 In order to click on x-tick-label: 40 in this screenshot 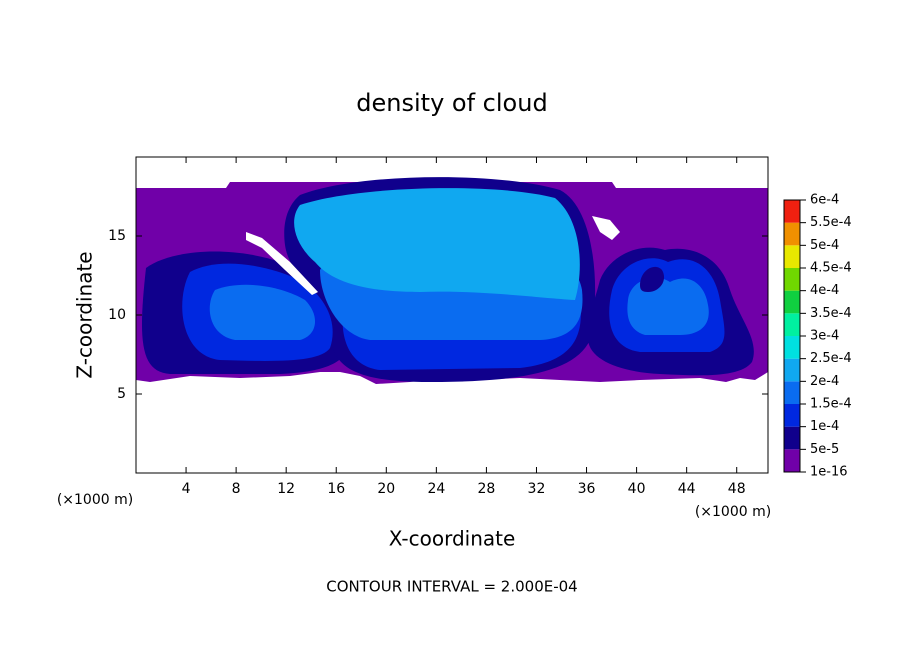, I will do `click(637, 489)`.